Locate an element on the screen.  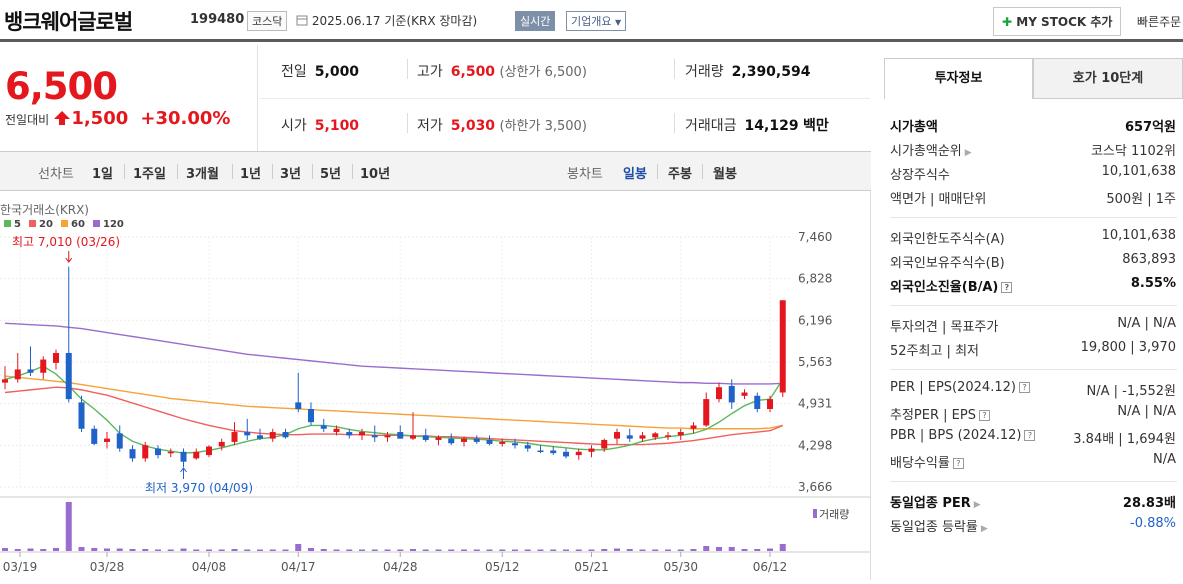
quick-order-link: 빠른주문 is located at coordinates (1159, 22).